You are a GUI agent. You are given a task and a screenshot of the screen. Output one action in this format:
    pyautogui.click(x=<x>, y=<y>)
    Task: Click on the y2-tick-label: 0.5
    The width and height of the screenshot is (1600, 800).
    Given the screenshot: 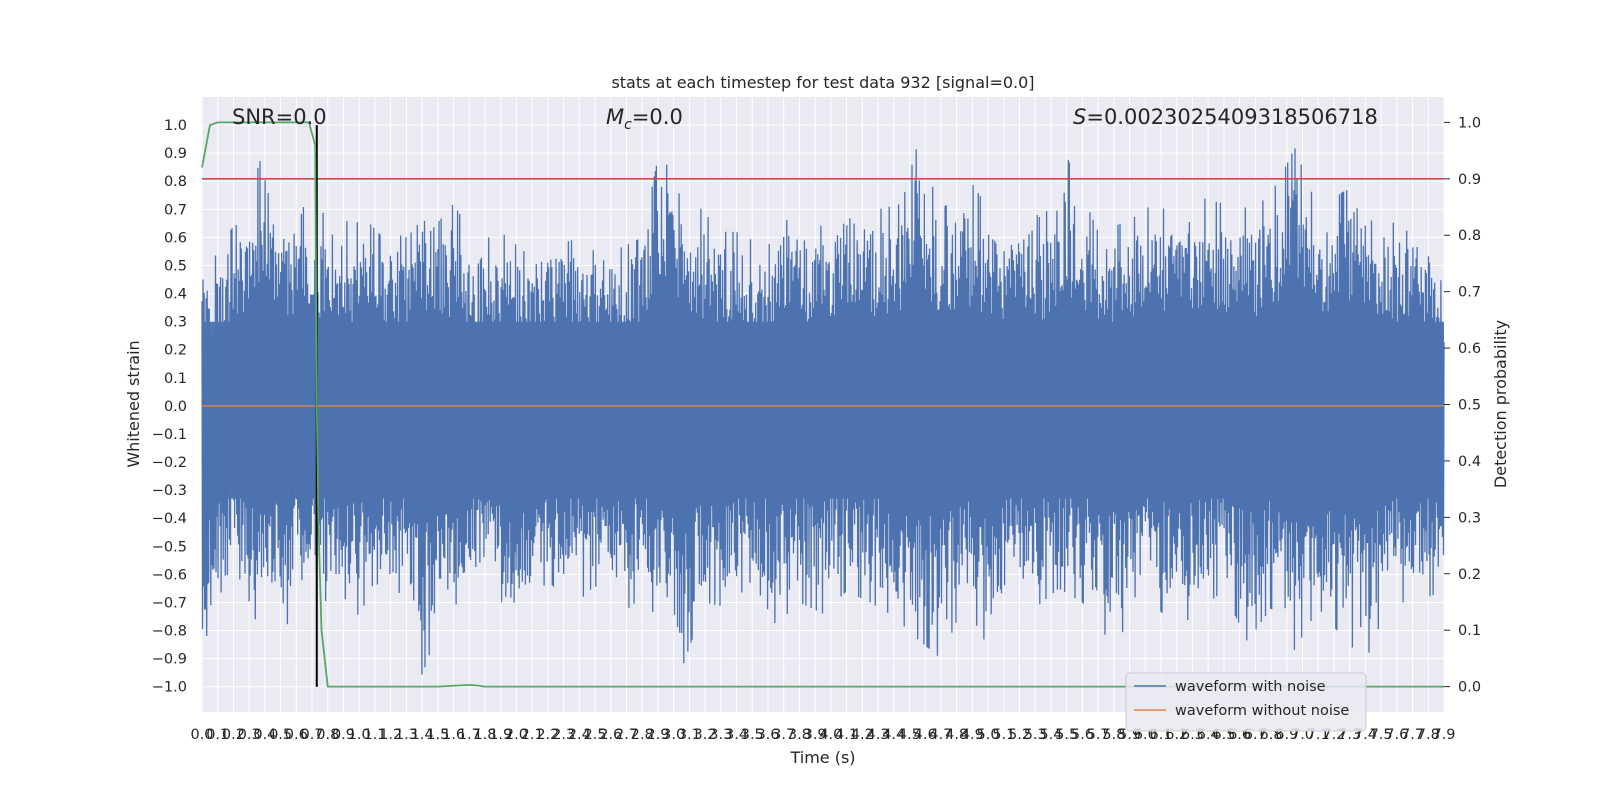 What is the action you would take?
    pyautogui.click(x=1469, y=406)
    